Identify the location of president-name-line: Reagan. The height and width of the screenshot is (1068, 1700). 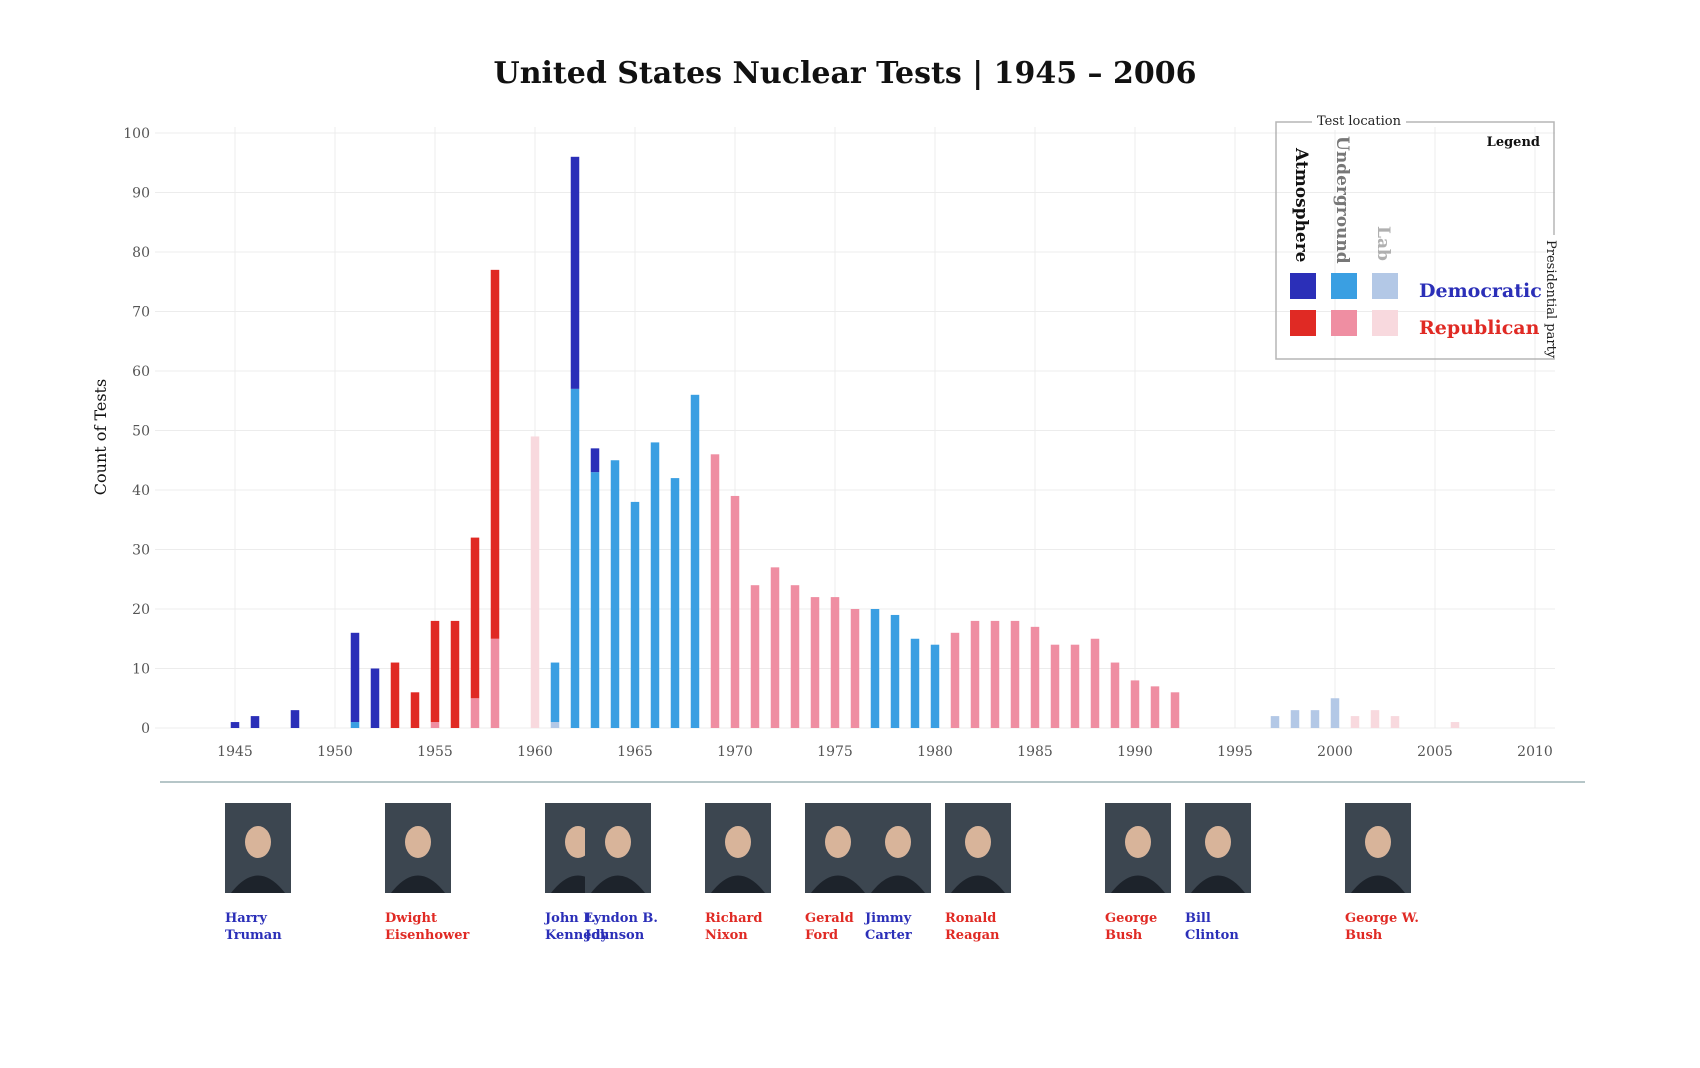
(972, 935).